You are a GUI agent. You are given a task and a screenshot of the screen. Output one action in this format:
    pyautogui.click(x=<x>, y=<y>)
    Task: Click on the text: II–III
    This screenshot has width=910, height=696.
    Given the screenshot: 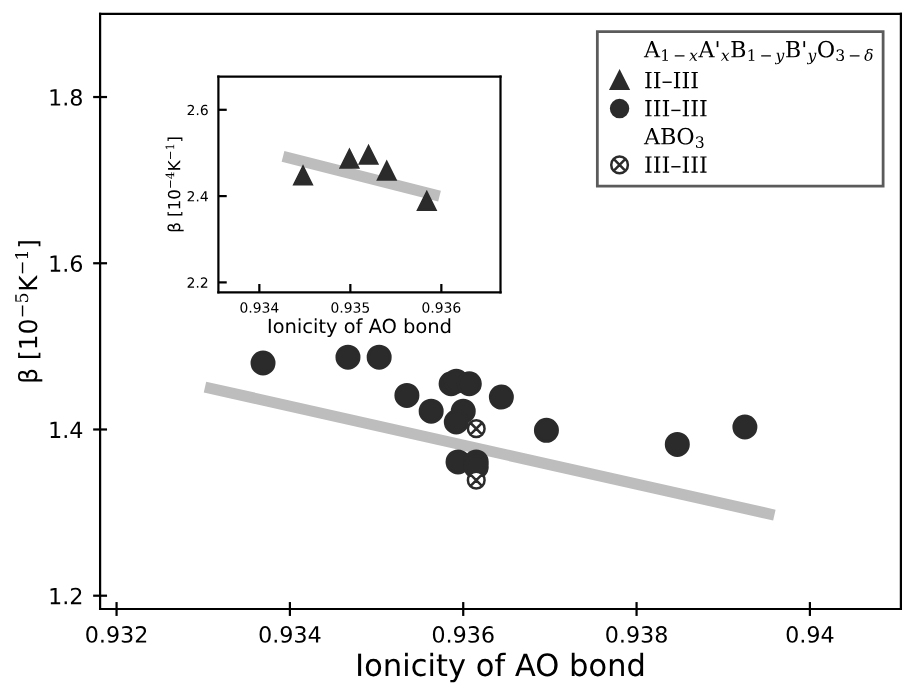 What is the action you would take?
    pyautogui.click(x=671, y=80)
    